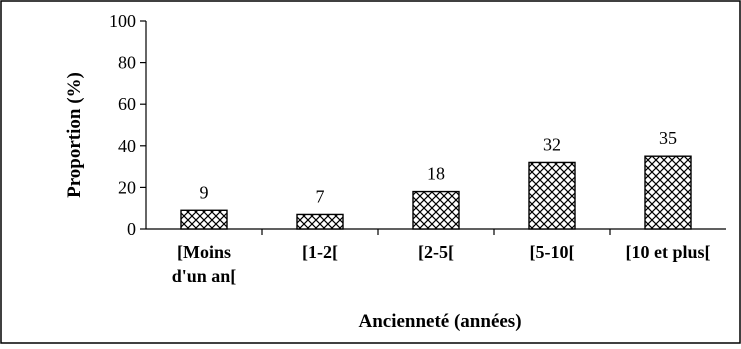 This screenshot has width=741, height=349. I want to click on data-label: 7, so click(320, 196).